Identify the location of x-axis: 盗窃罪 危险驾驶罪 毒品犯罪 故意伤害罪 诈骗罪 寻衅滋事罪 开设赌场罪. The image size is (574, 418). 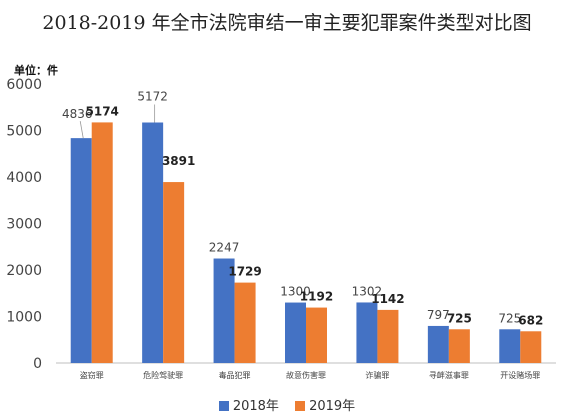
(306, 371).